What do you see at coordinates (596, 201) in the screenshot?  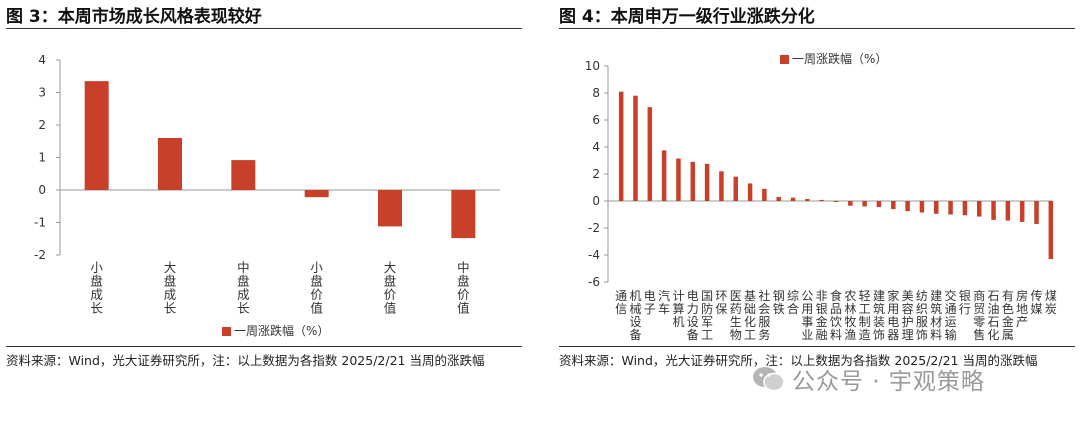 I see `right-y-tick-label: 0` at bounding box center [596, 201].